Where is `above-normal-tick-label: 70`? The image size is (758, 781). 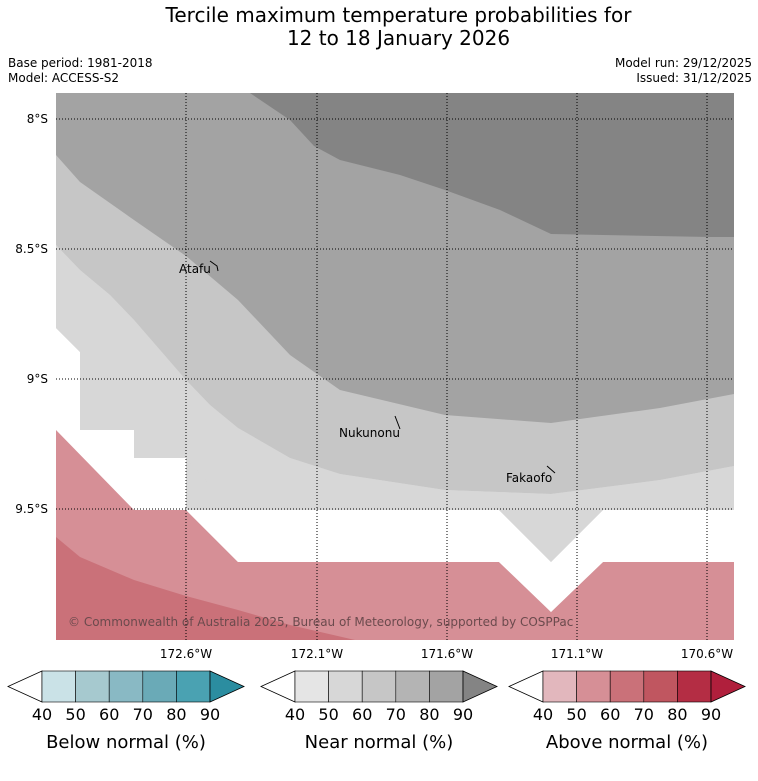
above-normal-tick-label: 70 is located at coordinates (644, 714).